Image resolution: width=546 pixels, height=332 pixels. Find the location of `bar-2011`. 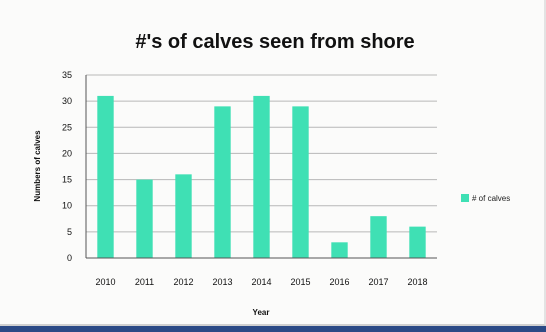

bar-2011 is located at coordinates (144, 218).